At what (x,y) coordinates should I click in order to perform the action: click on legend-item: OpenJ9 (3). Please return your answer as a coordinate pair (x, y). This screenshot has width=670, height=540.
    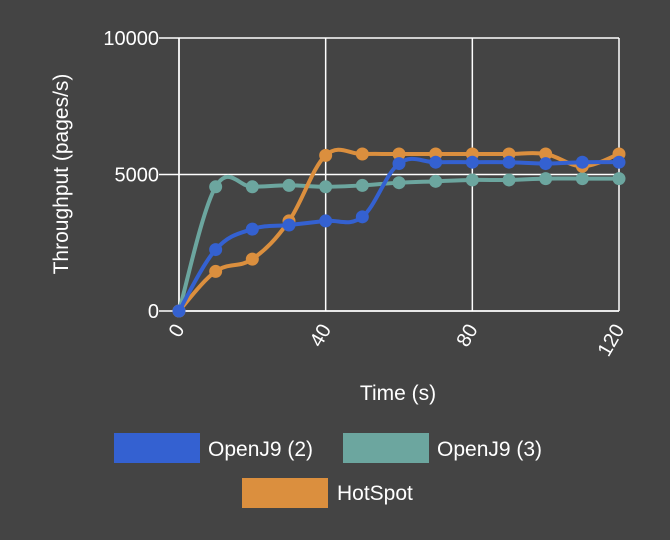
    Looking at the image, I should click on (442, 448).